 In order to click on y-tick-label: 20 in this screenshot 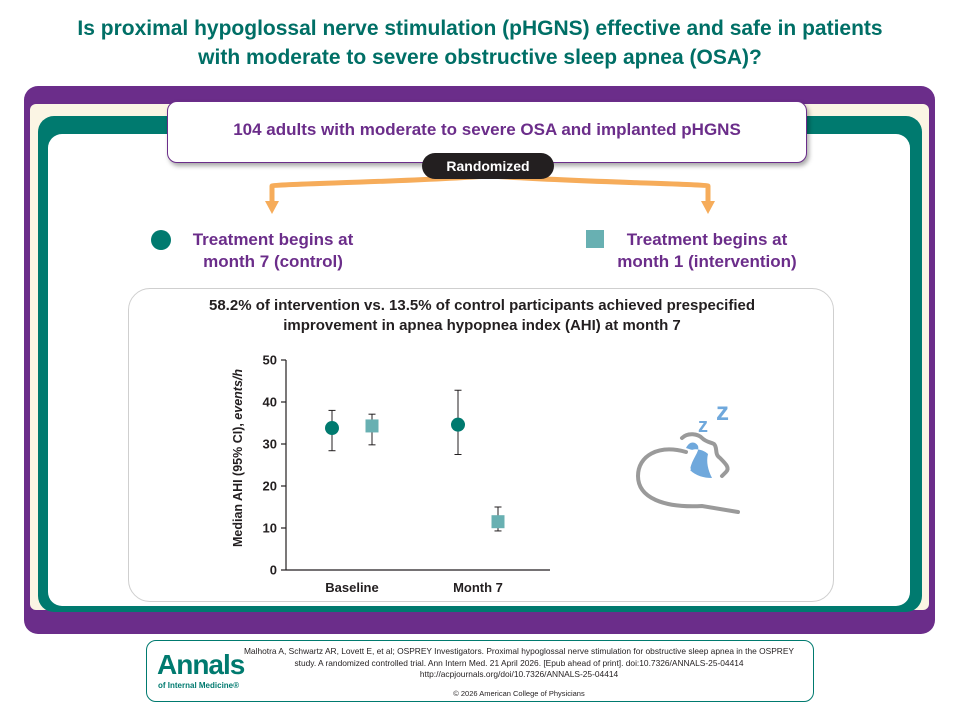, I will do `click(270, 486)`.